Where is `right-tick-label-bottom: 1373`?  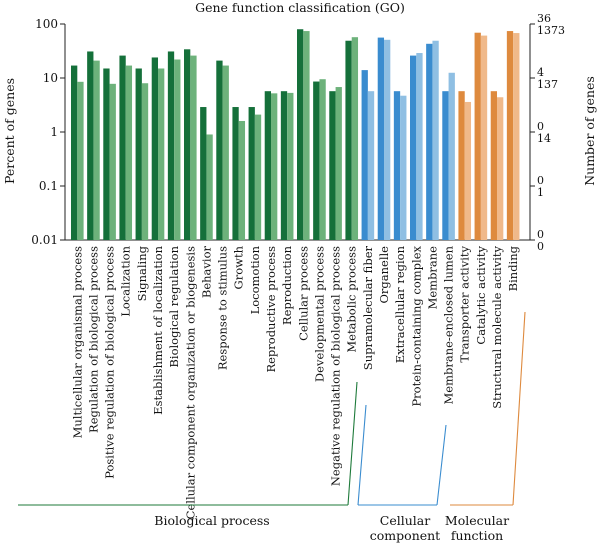 right-tick-label-bottom: 1373 is located at coordinates (551, 30).